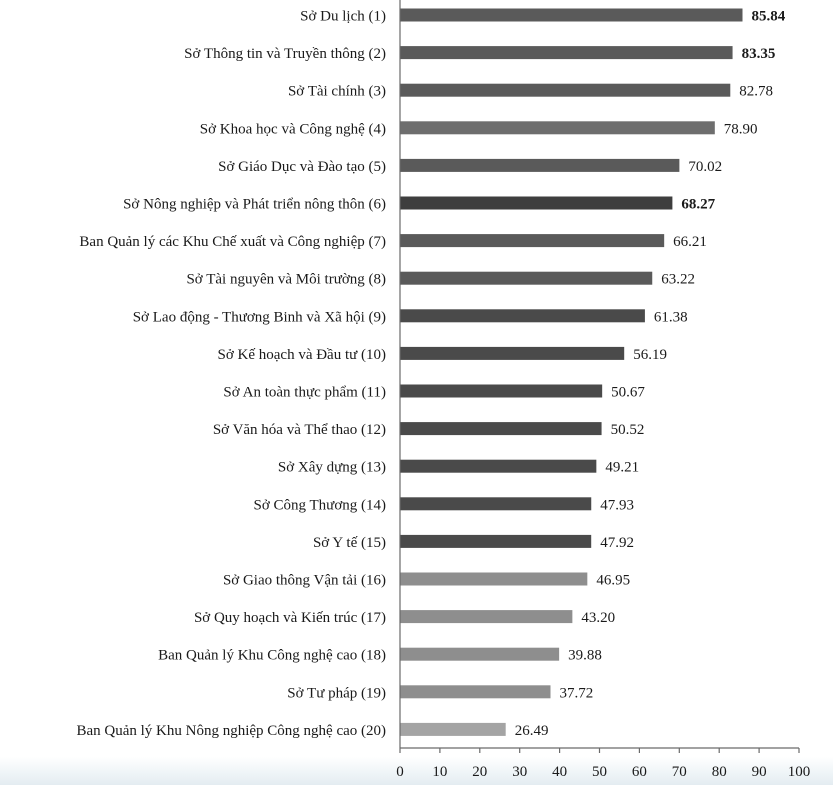 The height and width of the screenshot is (785, 833). I want to click on category-label: Sở Quy hoạch và Kiến trúc (17), so click(290, 618).